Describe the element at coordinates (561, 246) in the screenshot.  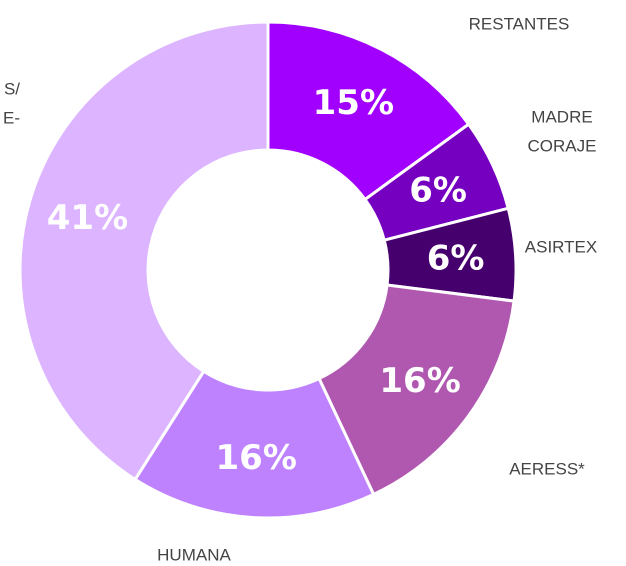
I see `category-label: ASIRTEX` at that location.